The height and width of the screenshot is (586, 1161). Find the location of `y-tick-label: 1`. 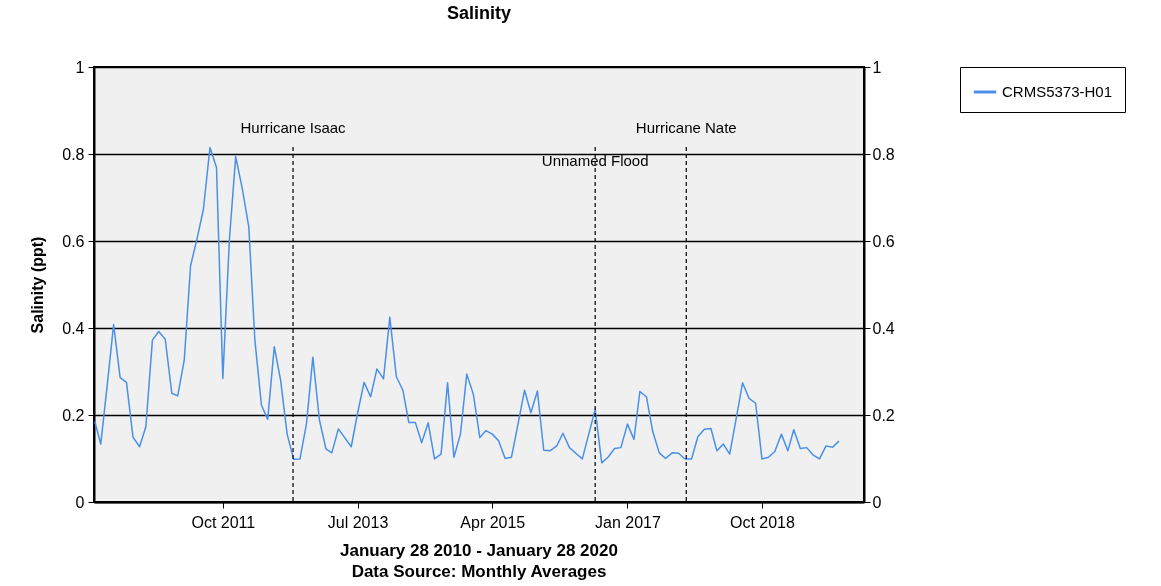

y-tick-label: 1 is located at coordinates (80, 67).